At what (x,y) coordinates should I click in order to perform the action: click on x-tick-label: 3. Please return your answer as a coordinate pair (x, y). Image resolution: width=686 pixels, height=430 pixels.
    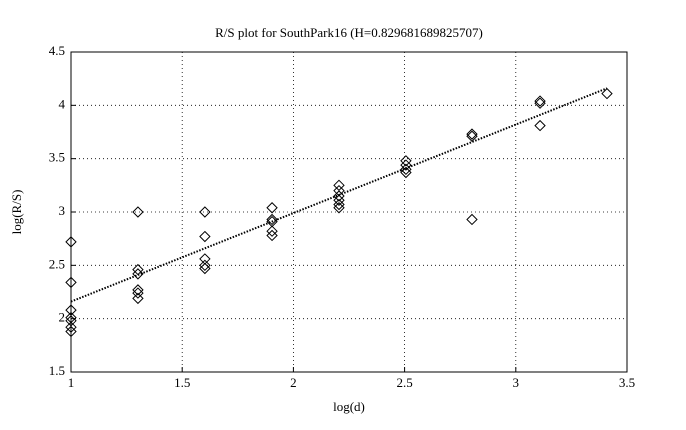
    Looking at the image, I should click on (516, 382).